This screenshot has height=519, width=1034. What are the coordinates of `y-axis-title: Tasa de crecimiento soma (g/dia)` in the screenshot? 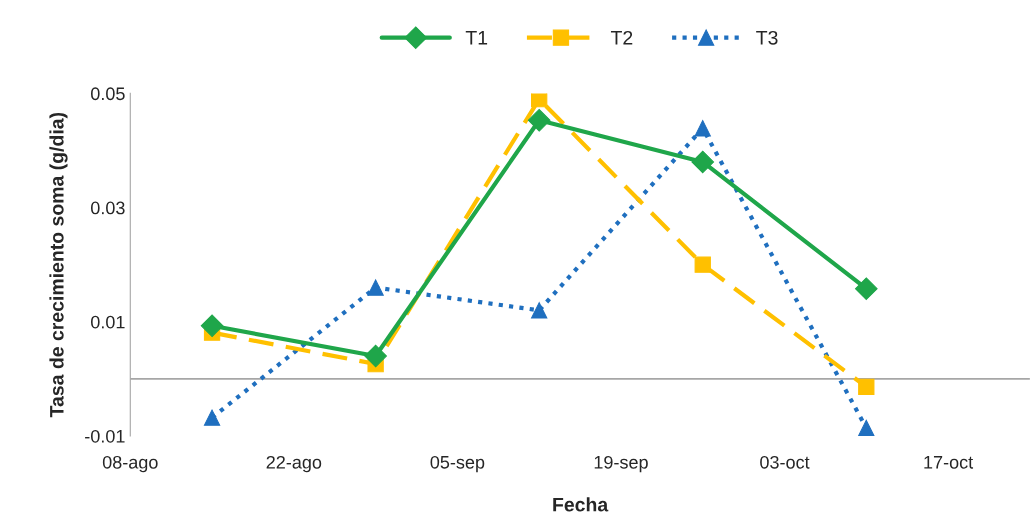 It's located at (58, 265).